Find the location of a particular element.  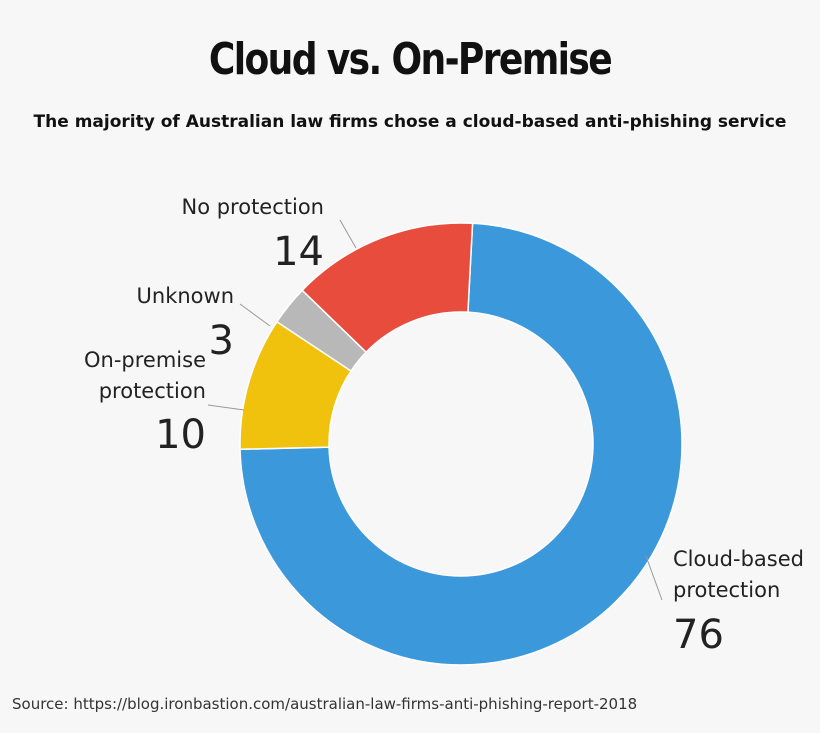

leader-cloud-based is located at coordinates (654, 578).